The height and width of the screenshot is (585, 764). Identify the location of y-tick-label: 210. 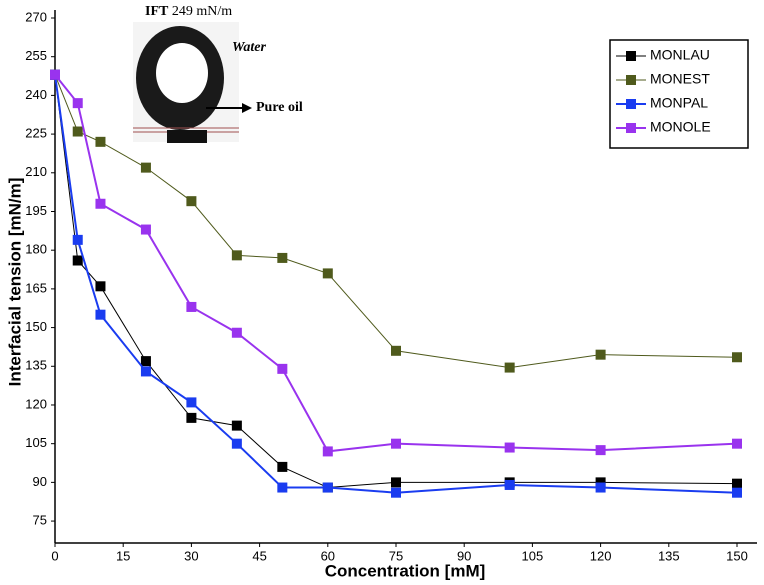
(36, 171).